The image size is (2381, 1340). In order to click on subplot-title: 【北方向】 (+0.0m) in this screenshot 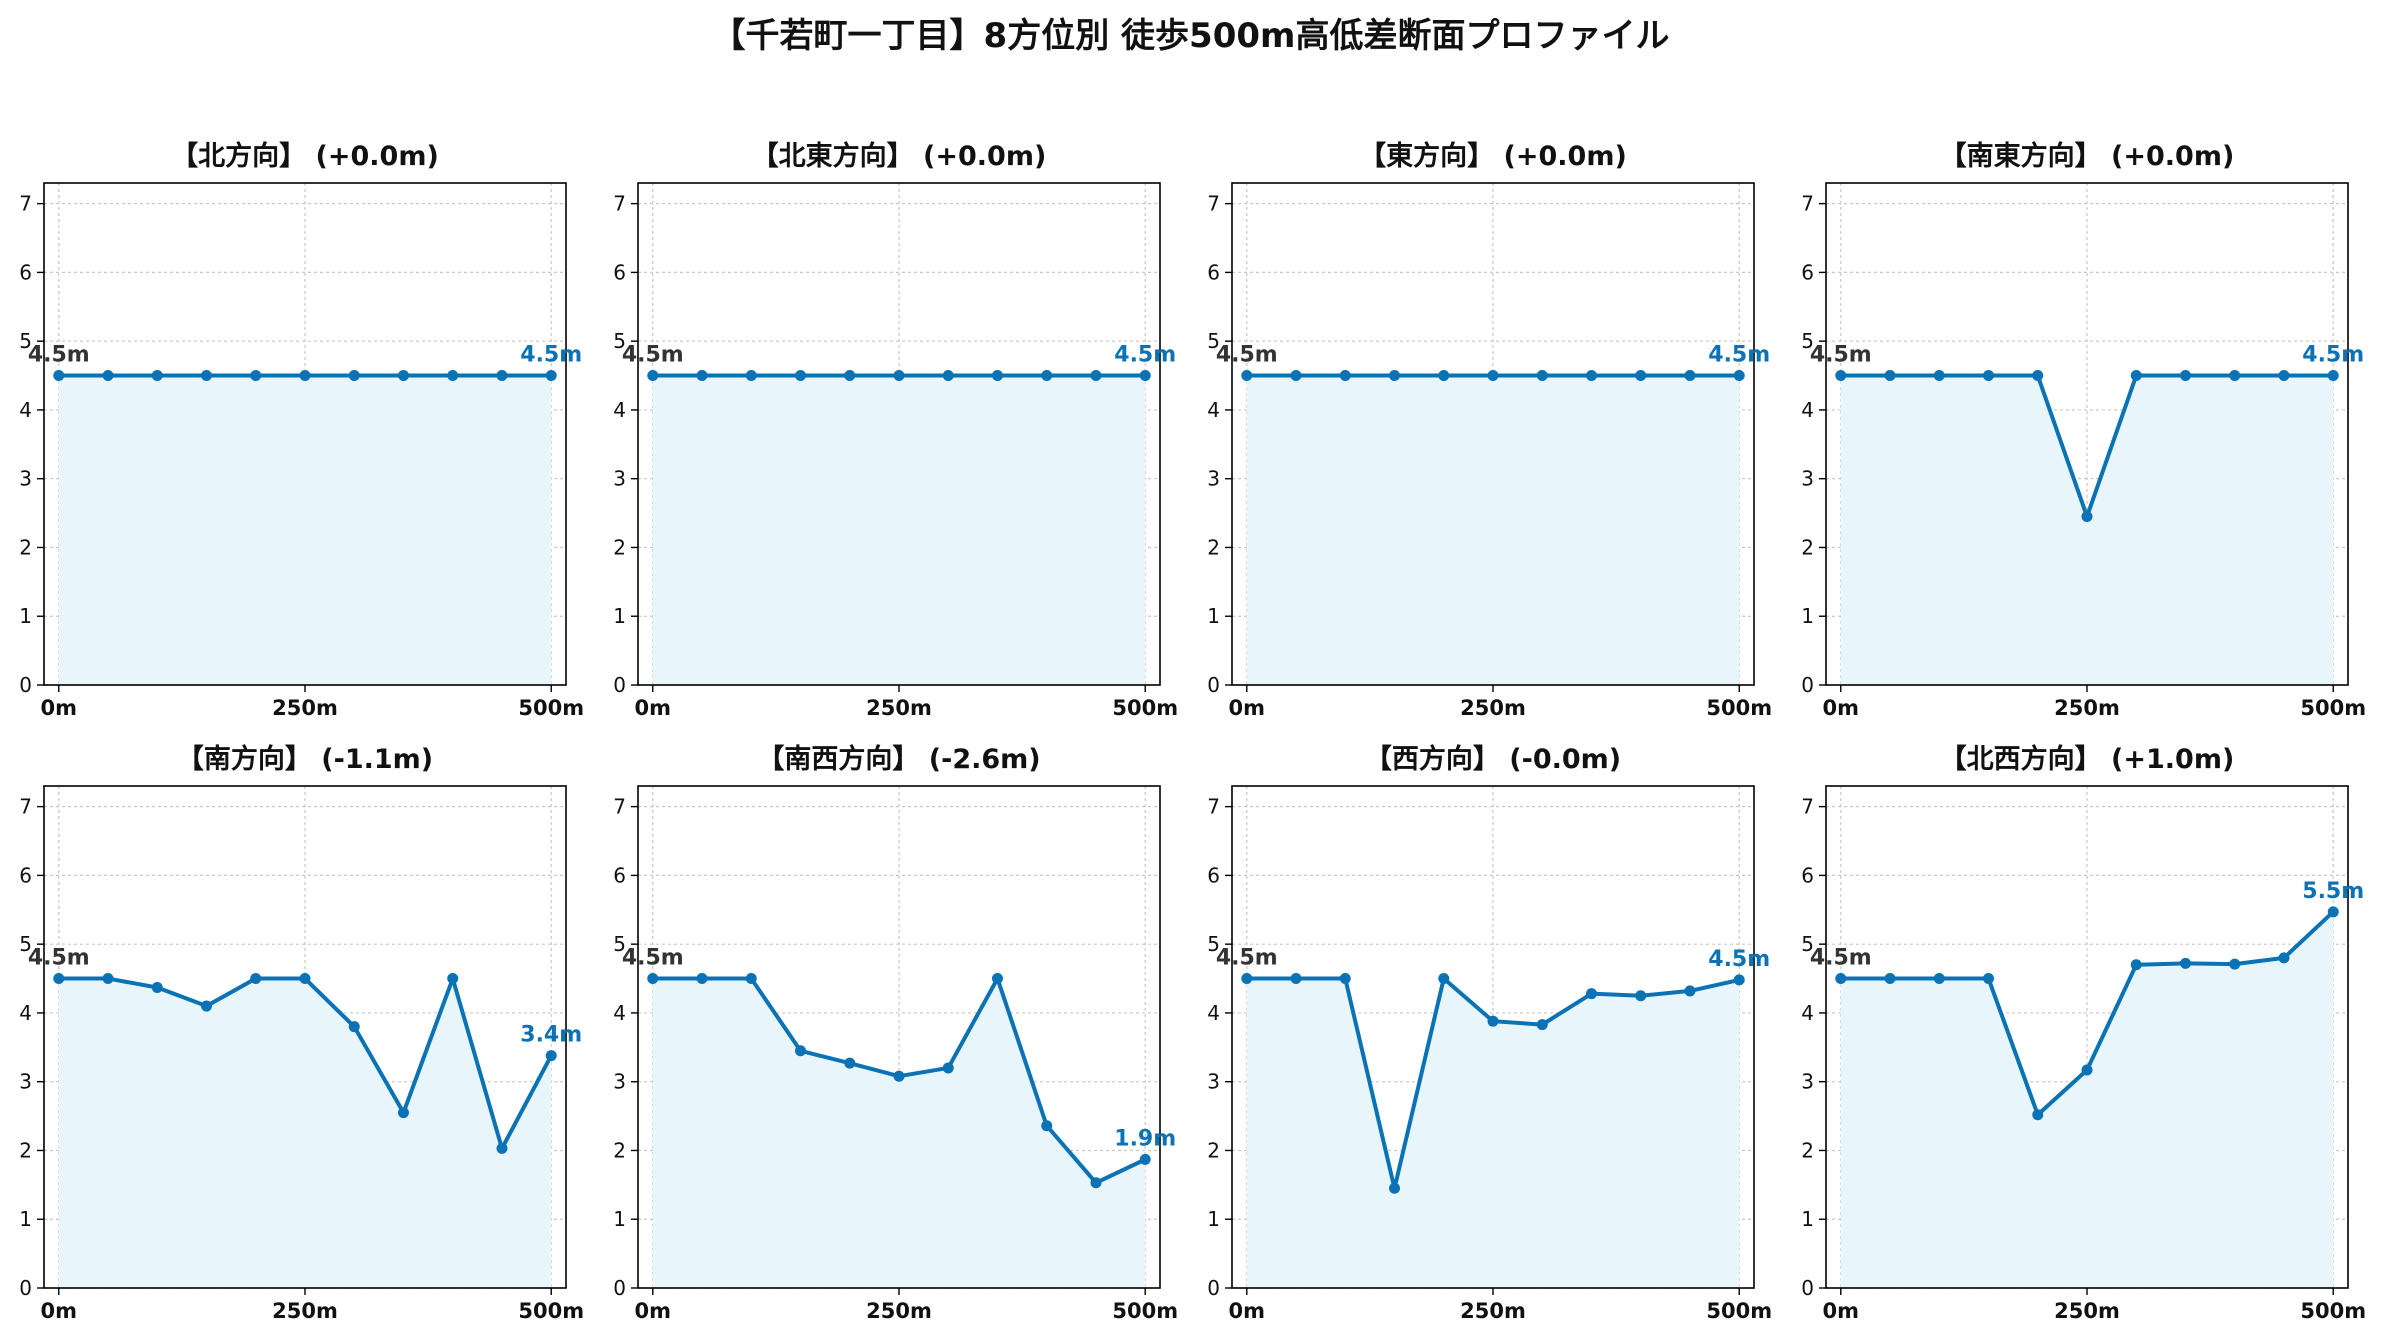, I will do `click(305, 156)`.